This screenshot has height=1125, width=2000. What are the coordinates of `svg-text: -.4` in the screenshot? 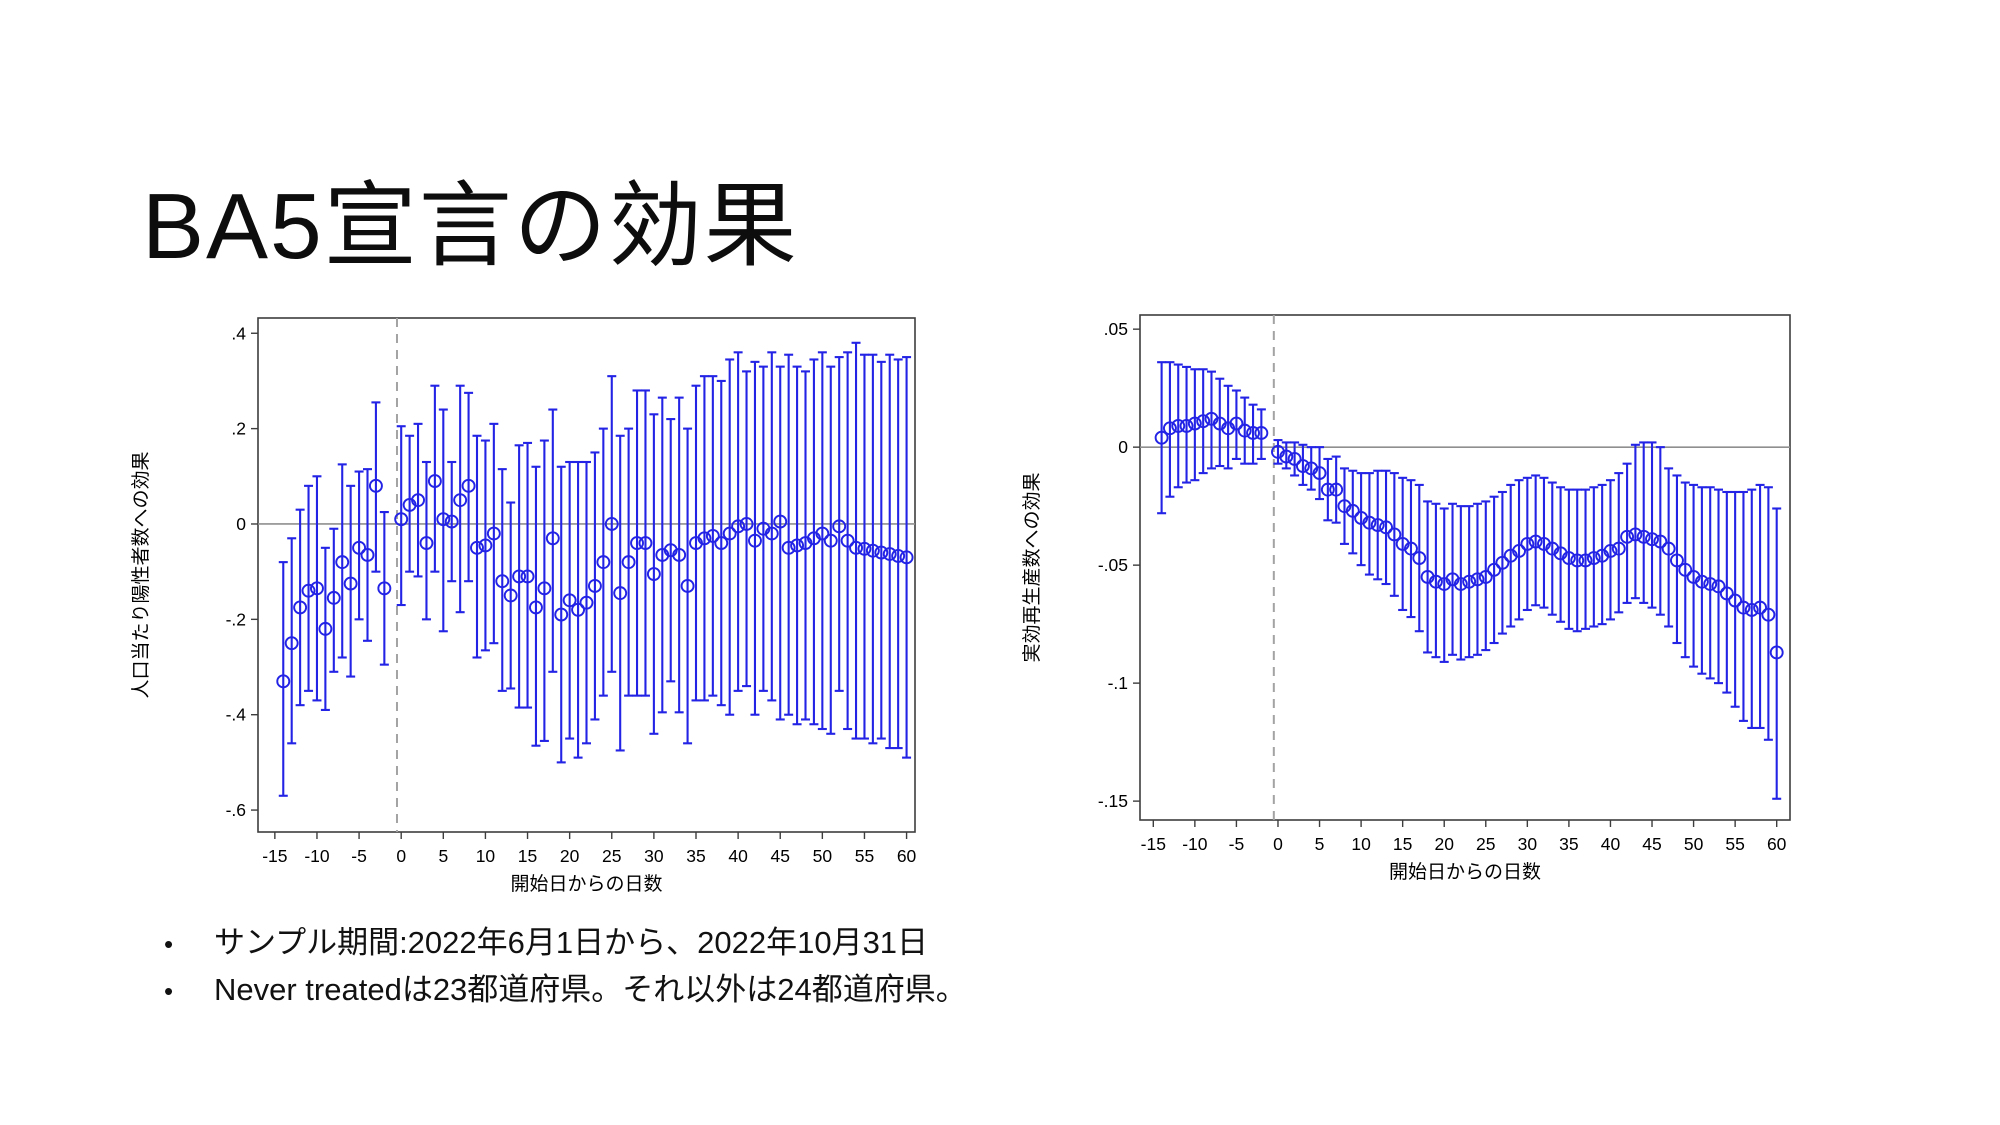 It's located at (236, 715).